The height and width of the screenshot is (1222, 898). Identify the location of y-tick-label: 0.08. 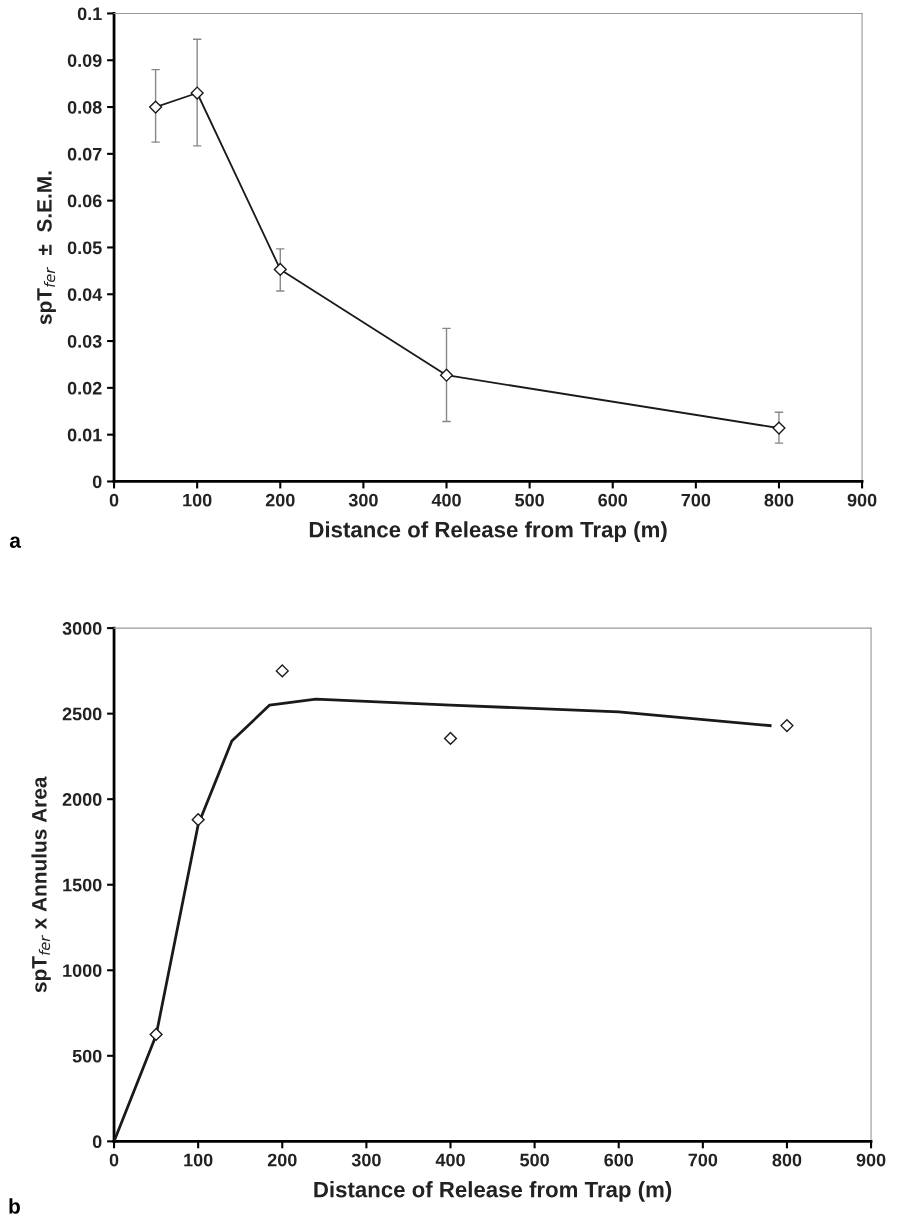
(84, 107).